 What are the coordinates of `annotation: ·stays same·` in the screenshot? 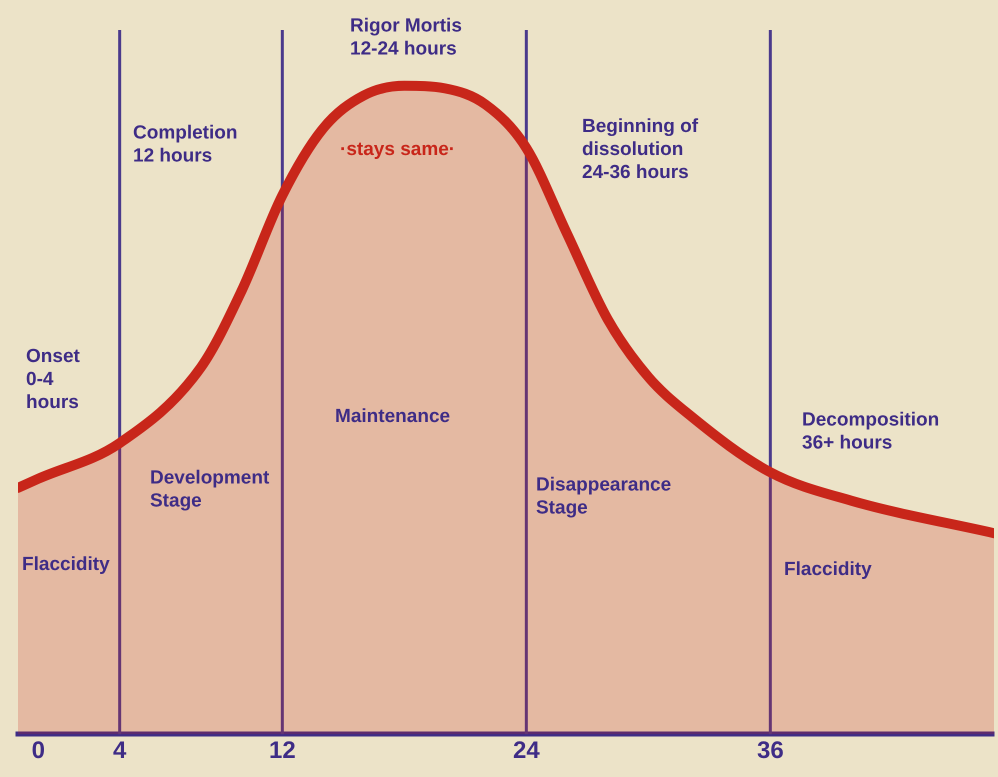 It's located at (398, 149).